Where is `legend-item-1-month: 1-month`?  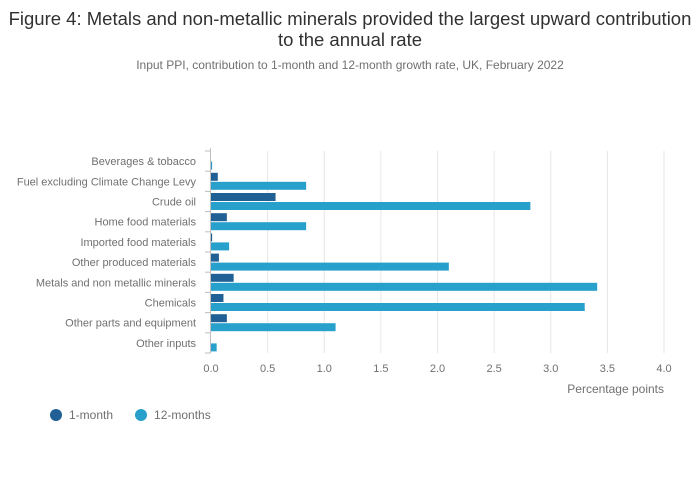
legend-item-1-month: 1-month is located at coordinates (81, 415).